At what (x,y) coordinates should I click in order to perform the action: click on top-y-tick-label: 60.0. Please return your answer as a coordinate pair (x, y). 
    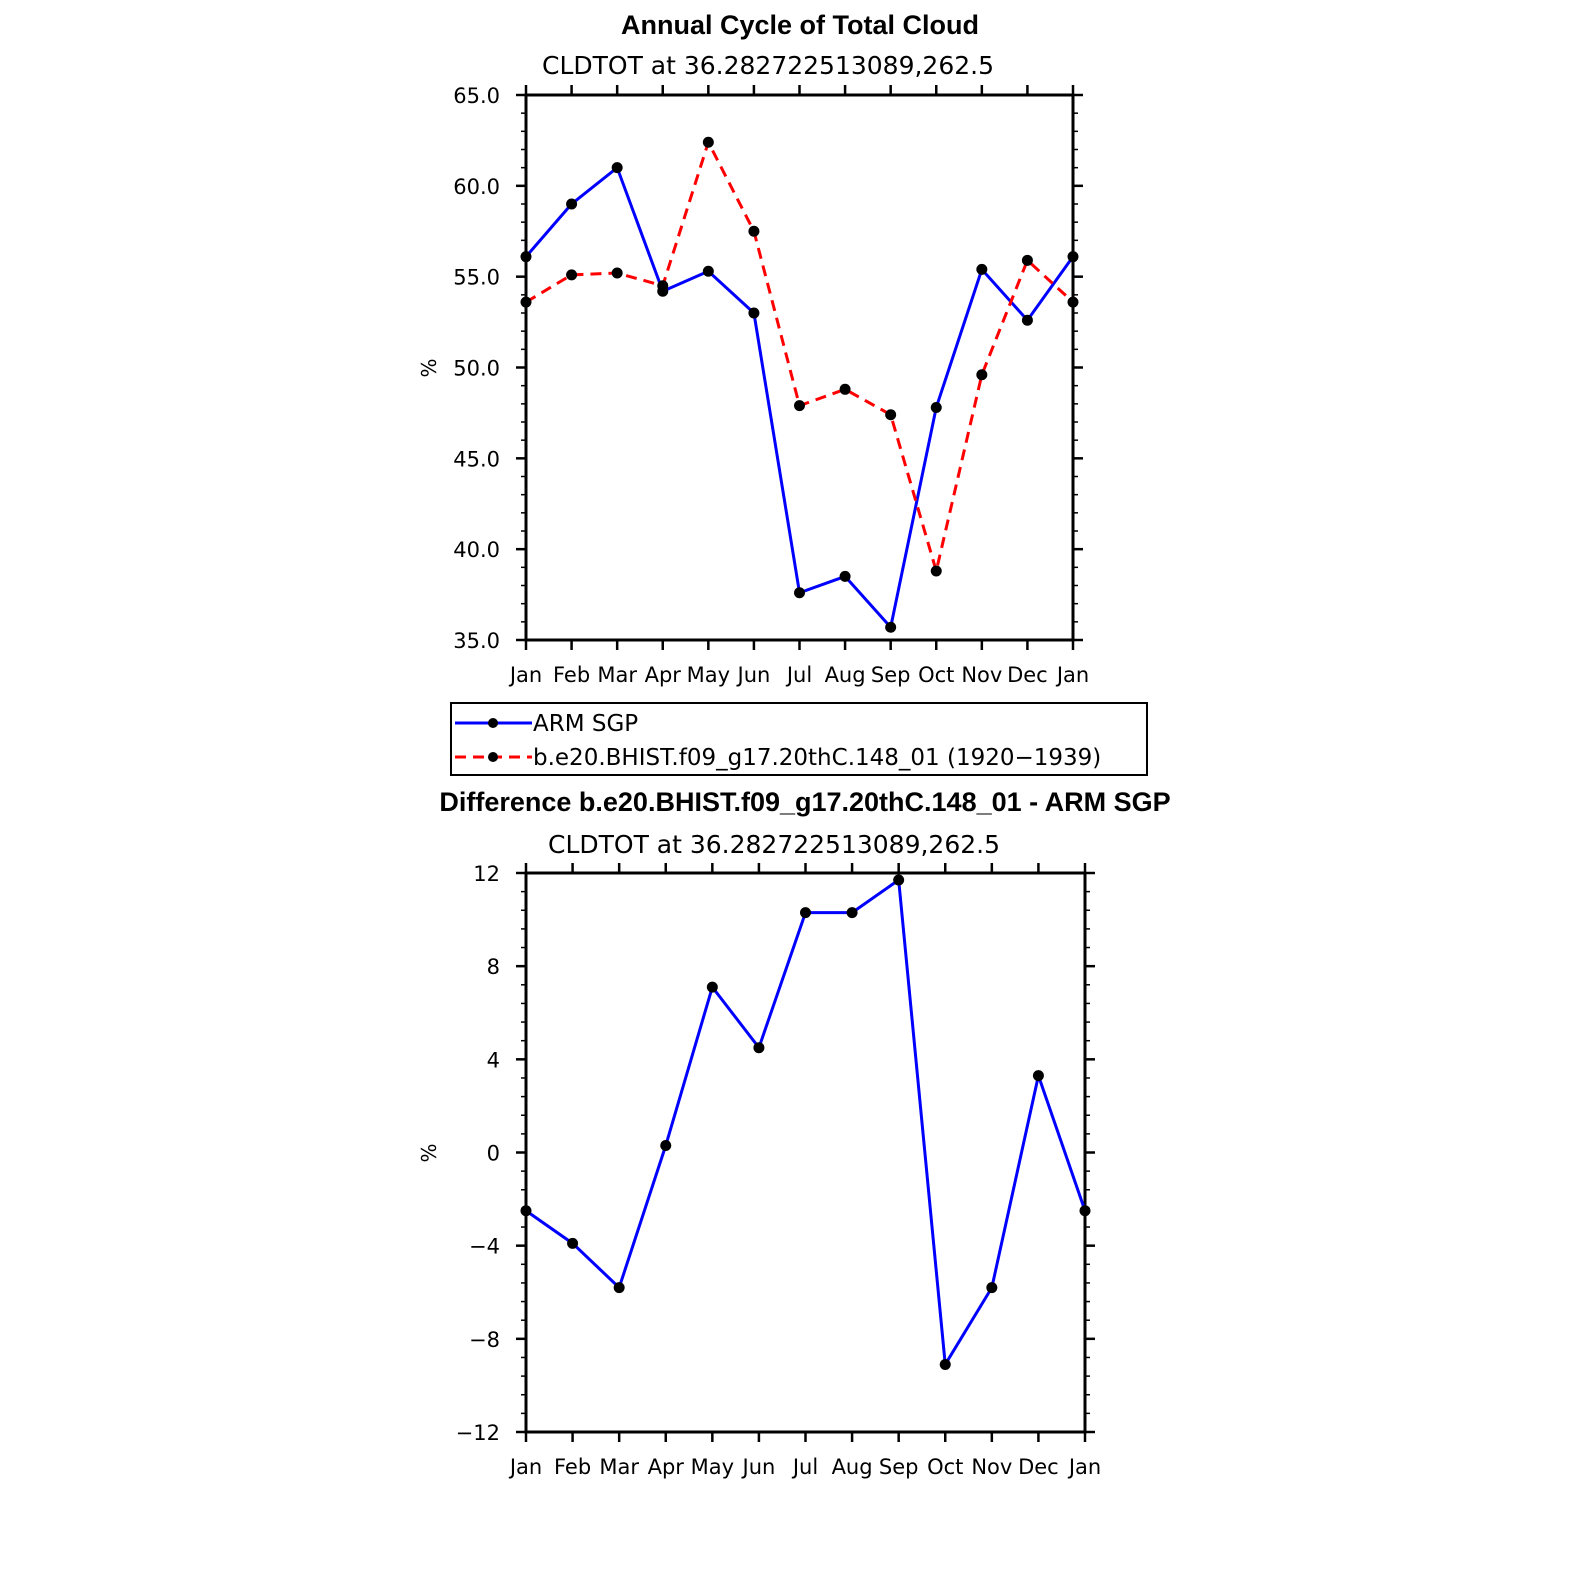
    Looking at the image, I should click on (476, 187).